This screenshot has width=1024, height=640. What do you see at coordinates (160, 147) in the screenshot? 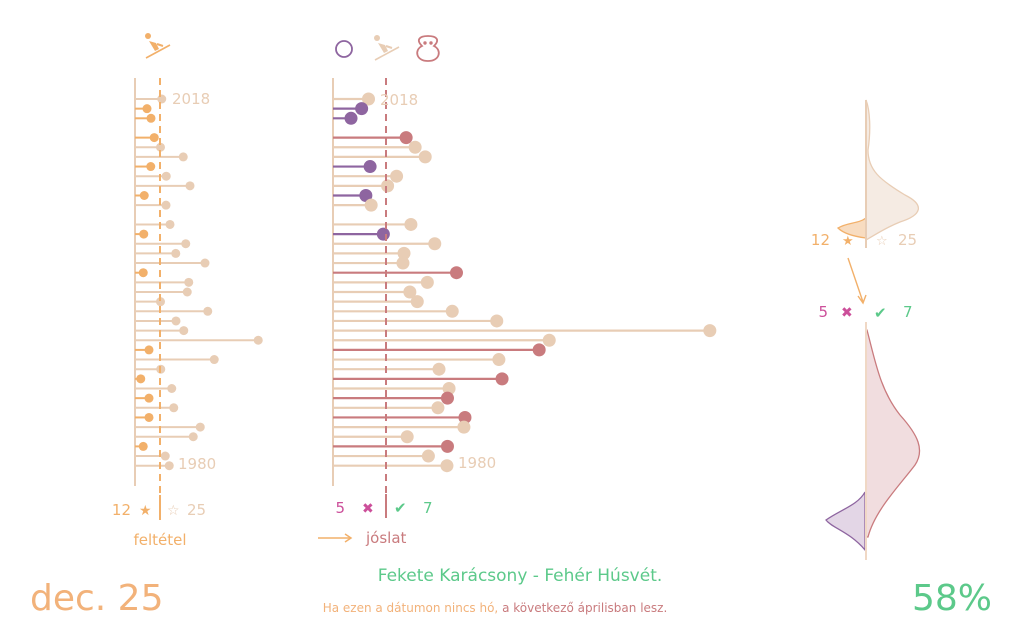
I see `condition-dot-2013` at bounding box center [160, 147].